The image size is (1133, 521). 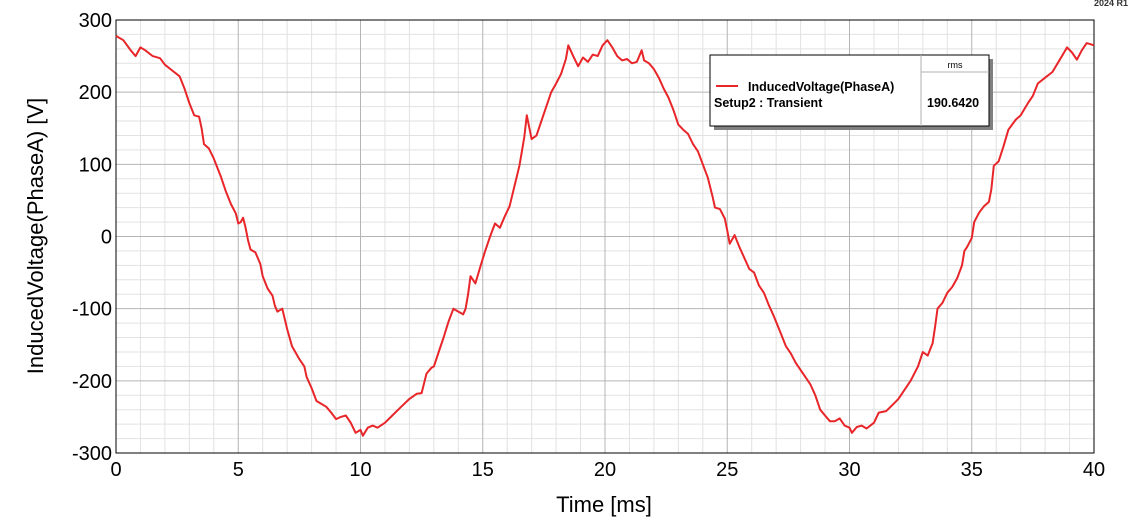 What do you see at coordinates (821, 87) in the screenshot?
I see `legend-series-name: InducedVoltage(PhaseA)` at bounding box center [821, 87].